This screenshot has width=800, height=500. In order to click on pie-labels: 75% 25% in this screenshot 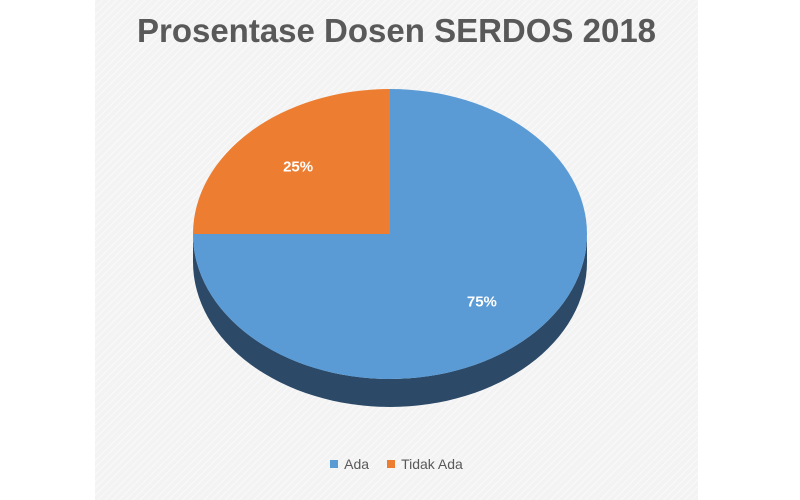, I will do `click(390, 234)`.